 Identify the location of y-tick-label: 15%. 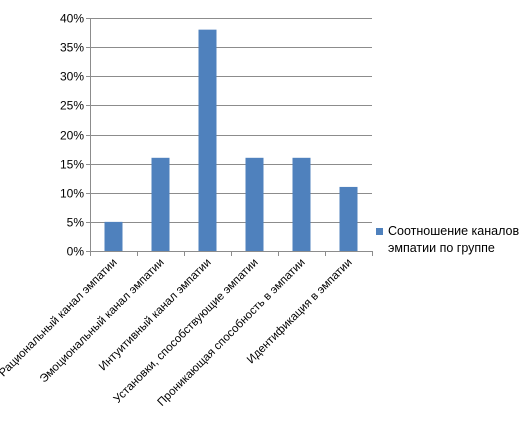
(72, 165).